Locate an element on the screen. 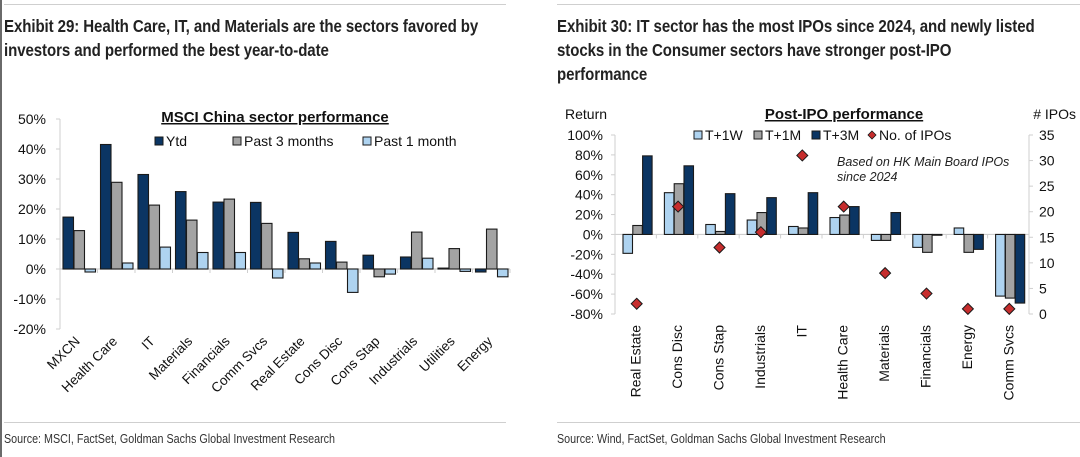  bar-past-1-month-utilities is located at coordinates (465, 270).